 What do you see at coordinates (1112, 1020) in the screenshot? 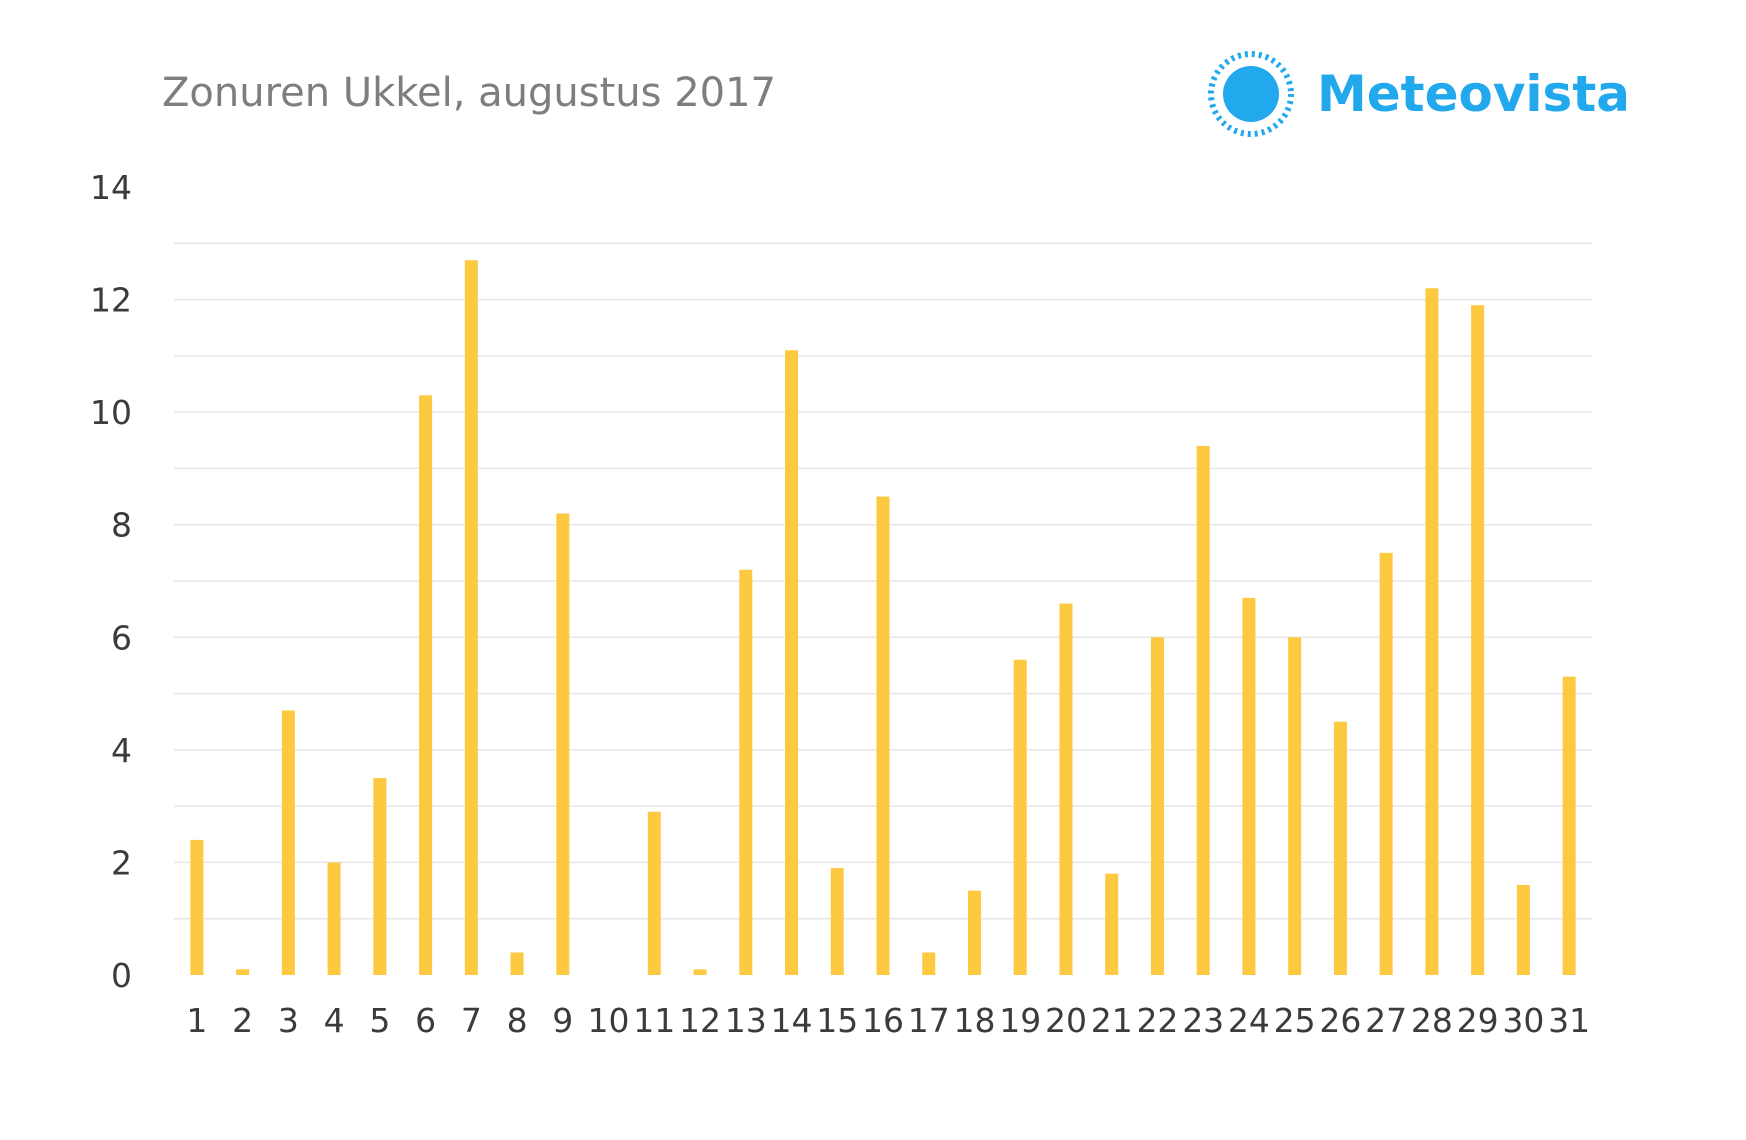
I see `x-tick-label: 21` at bounding box center [1112, 1020].